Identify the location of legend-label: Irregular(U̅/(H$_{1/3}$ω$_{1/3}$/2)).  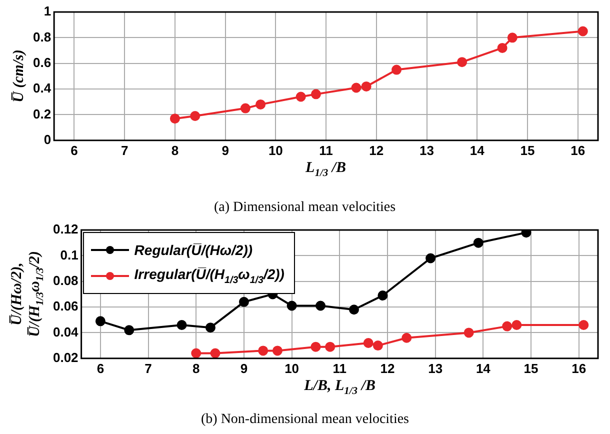
(209, 276).